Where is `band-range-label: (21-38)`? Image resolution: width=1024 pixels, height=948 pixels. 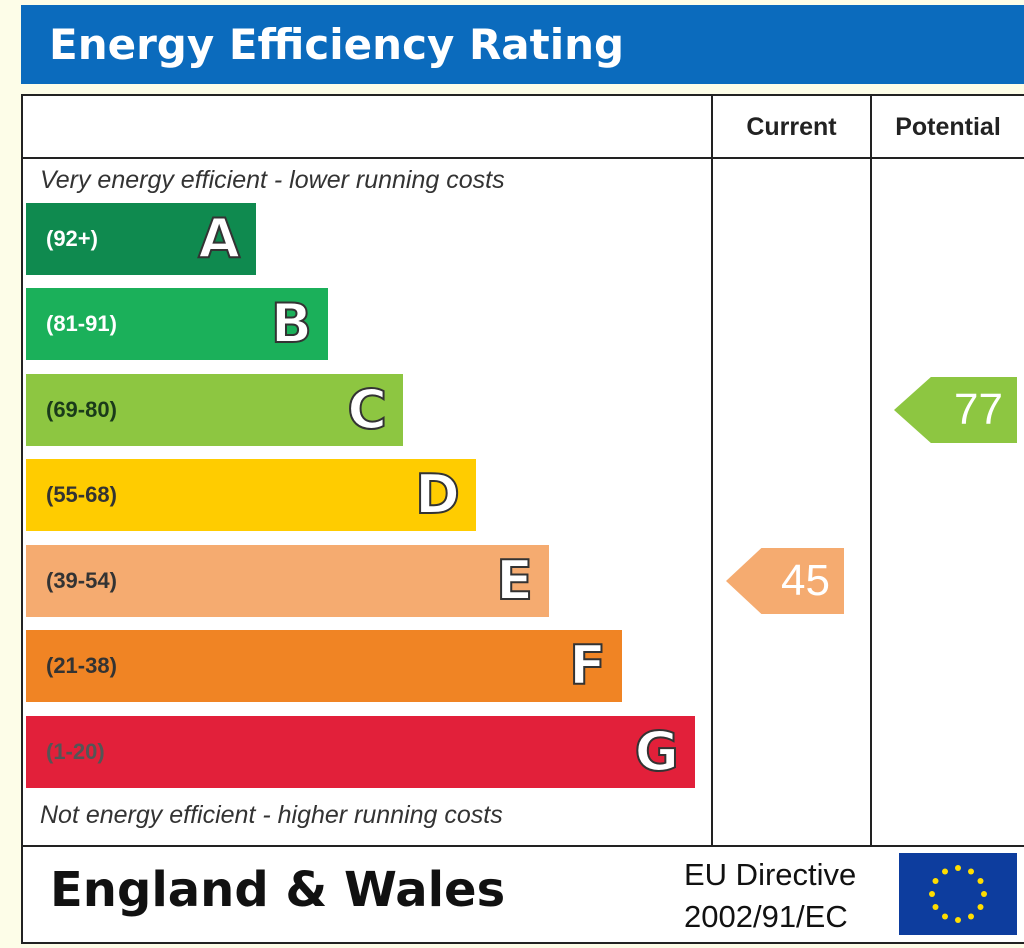 band-range-label: (21-38) is located at coordinates (81, 665).